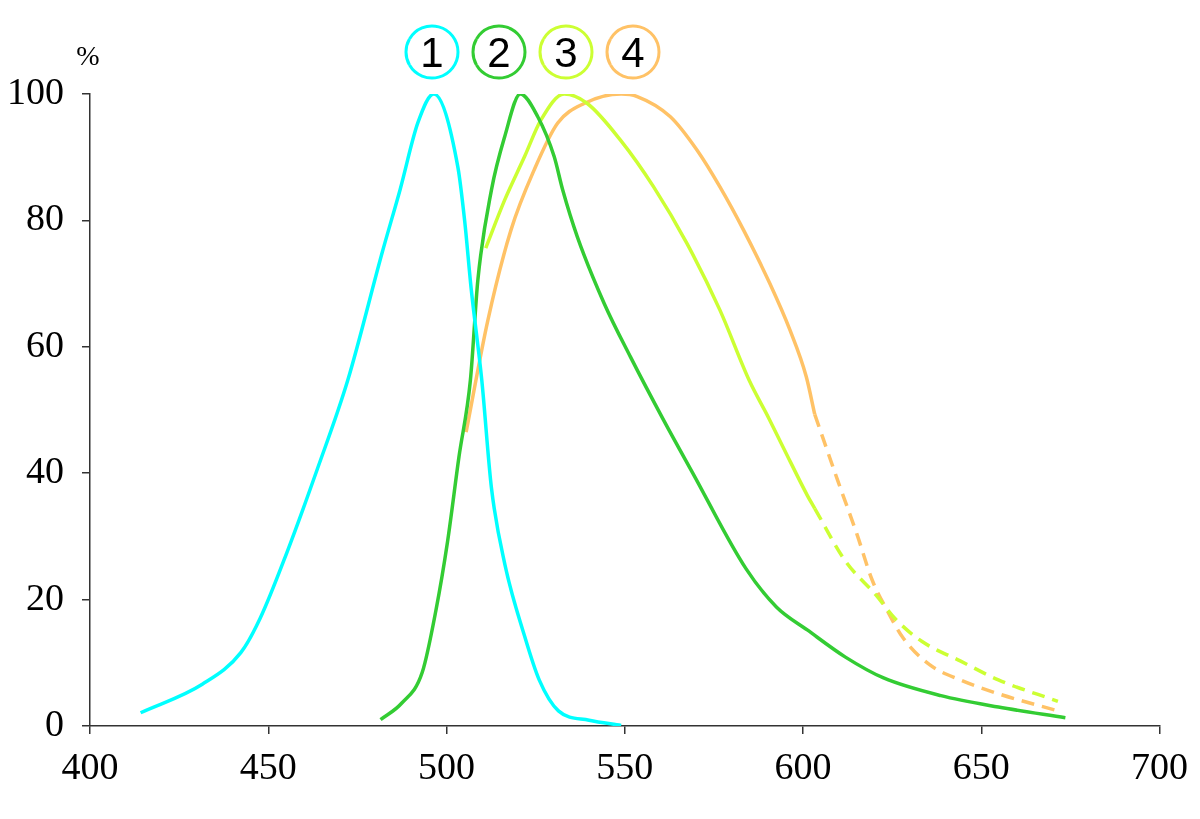 The height and width of the screenshot is (819, 1200). Describe the element at coordinates (45, 217) in the screenshot. I see `y-tick-label: 80` at that location.